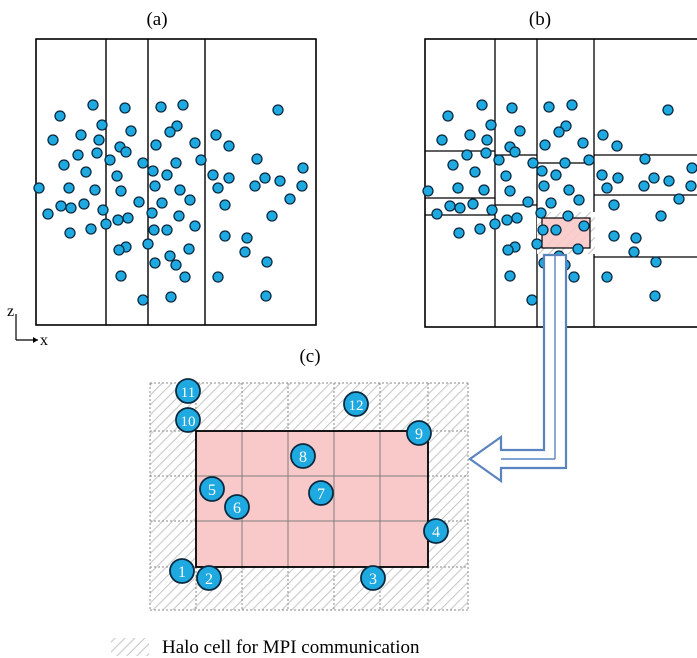 This screenshot has height=658, width=697. Describe the element at coordinates (540, 19) in the screenshot. I see `panel-b-label: (b)` at that location.